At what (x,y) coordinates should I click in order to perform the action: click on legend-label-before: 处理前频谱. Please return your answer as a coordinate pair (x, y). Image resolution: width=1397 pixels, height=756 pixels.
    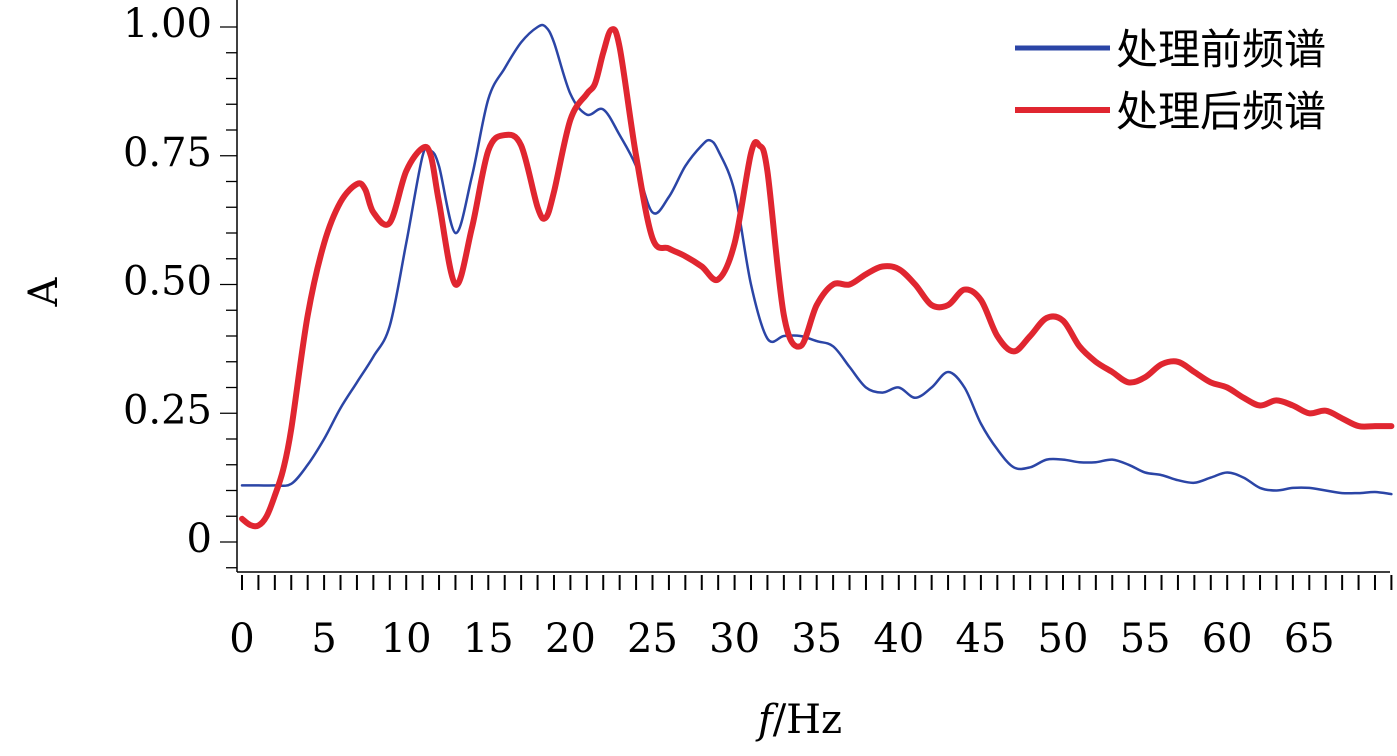
    Looking at the image, I should click on (1221, 49).